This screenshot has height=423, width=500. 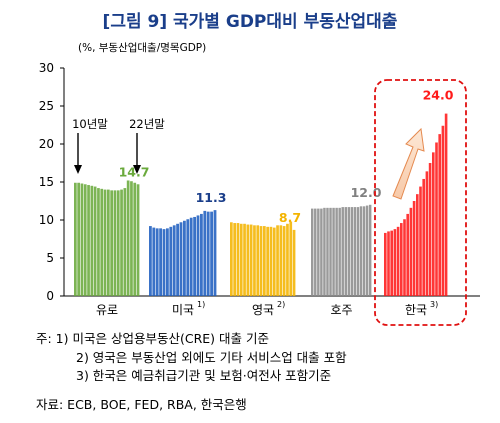 I want to click on annotation-end: 22년말, so click(x=147, y=124).